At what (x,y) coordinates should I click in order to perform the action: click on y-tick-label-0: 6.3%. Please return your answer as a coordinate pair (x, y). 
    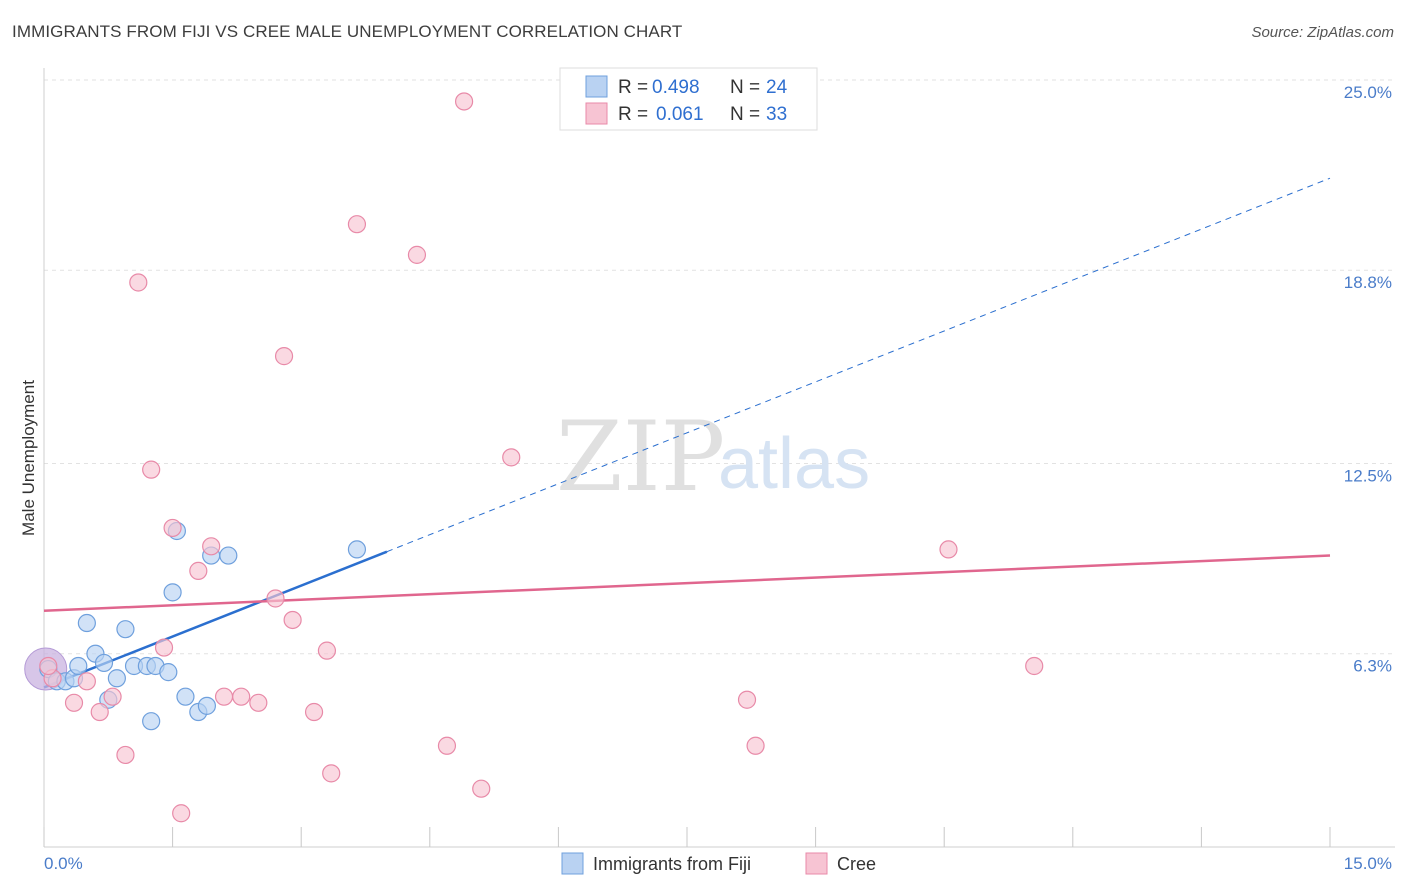
    Looking at the image, I should click on (1372, 666).